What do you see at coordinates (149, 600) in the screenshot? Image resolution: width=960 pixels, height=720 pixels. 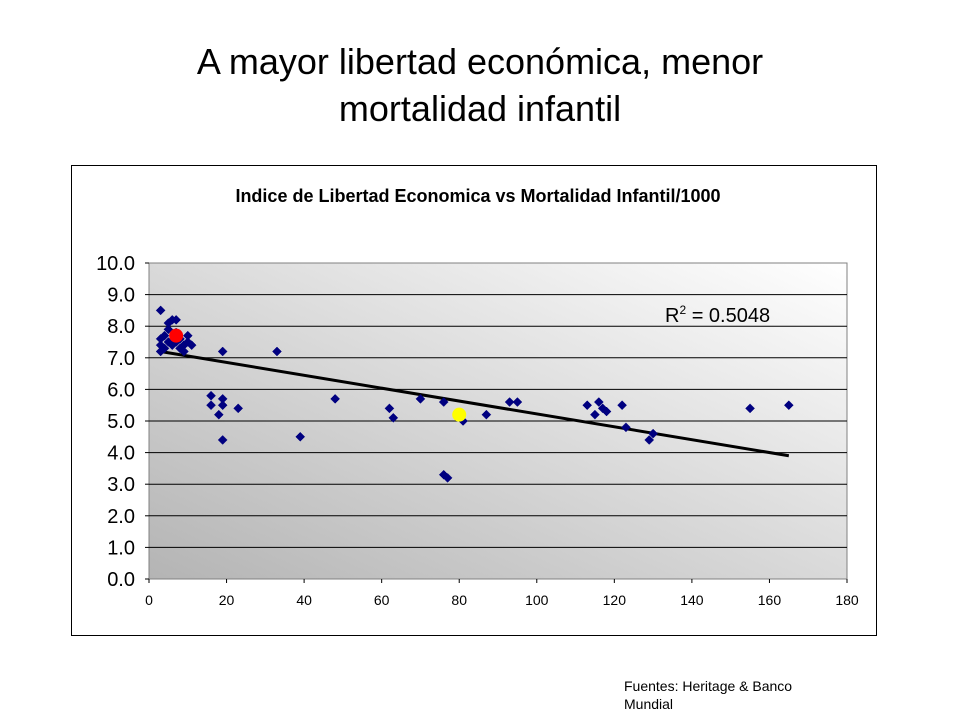 I see `x-tick-label: 0` at bounding box center [149, 600].